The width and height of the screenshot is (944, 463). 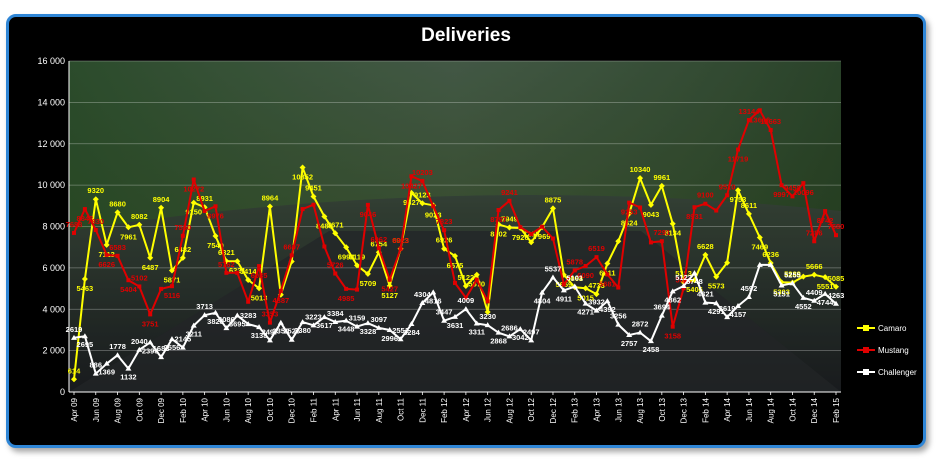 I want to click on legend-label: Camaro, so click(x=892, y=328).